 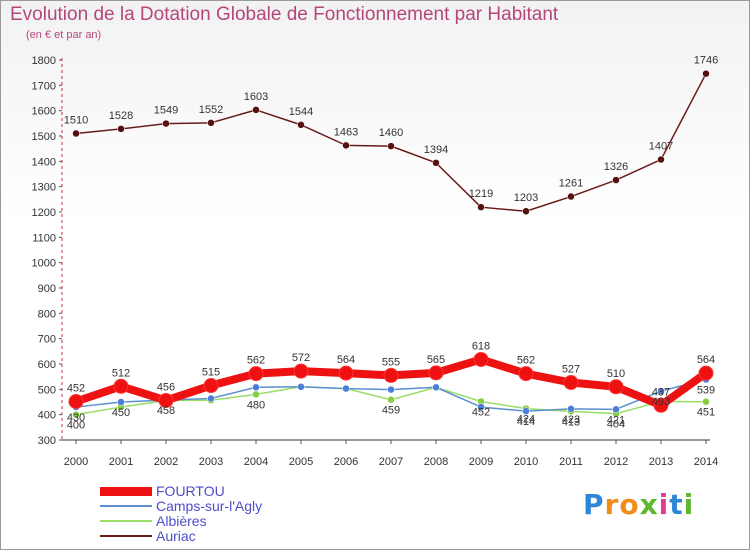 I want to click on legend: FOURTOU Camps-sur-l'Agly Albières Auriac, so click(x=250, y=514).